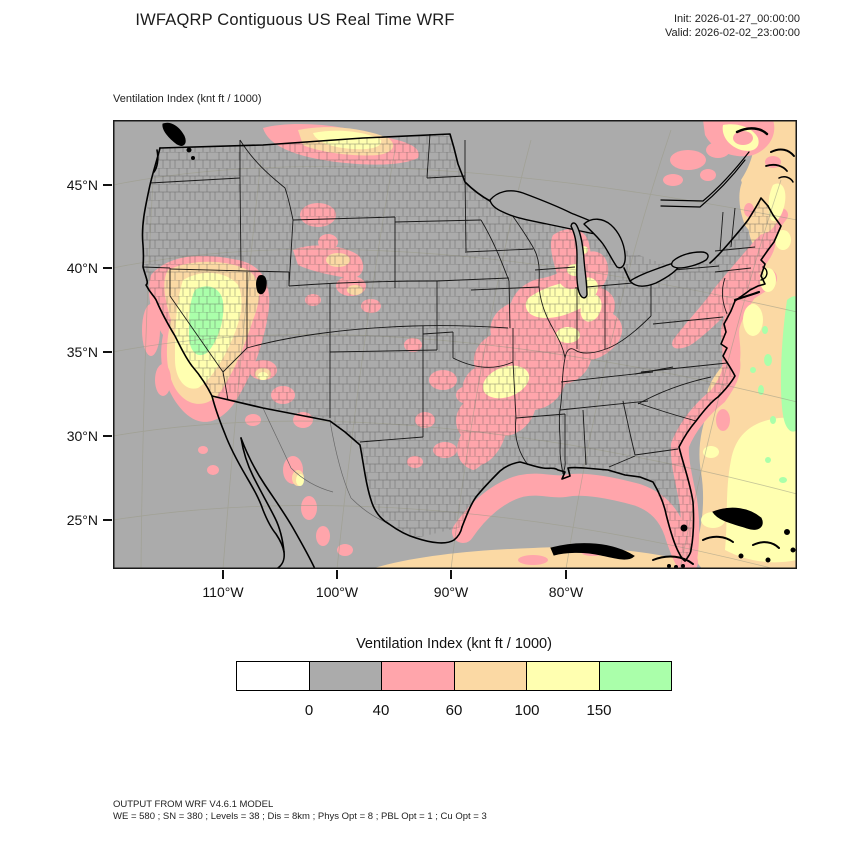  Describe the element at coordinates (223, 592) in the screenshot. I see `lon-label-110w: 110°W` at that location.